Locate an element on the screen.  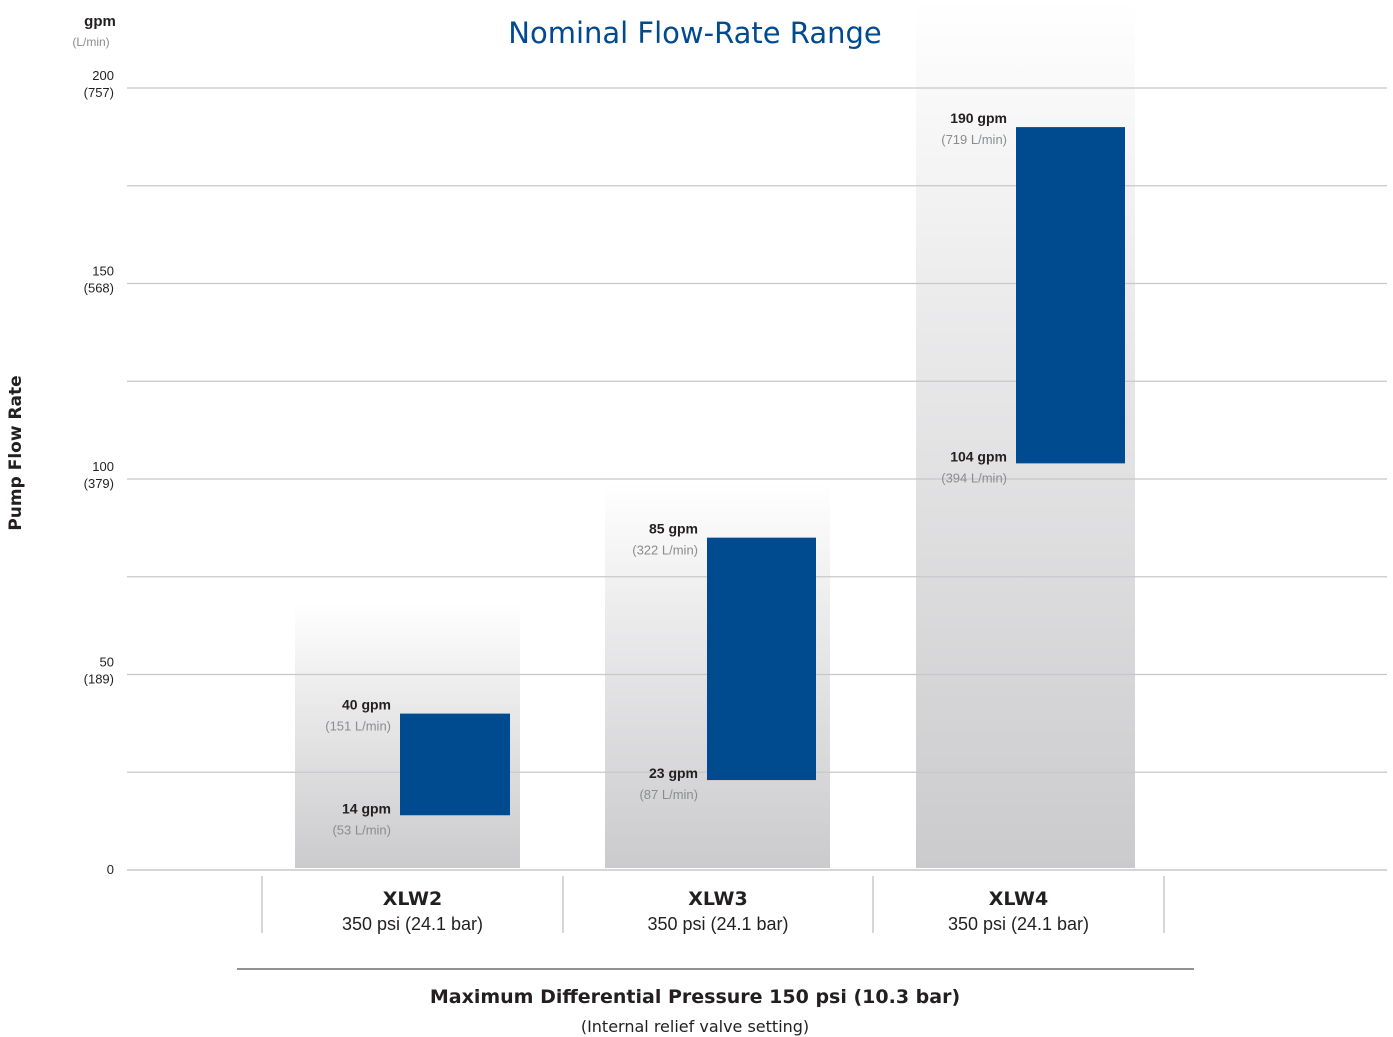
y-tick-label: 0 is located at coordinates (110, 869).